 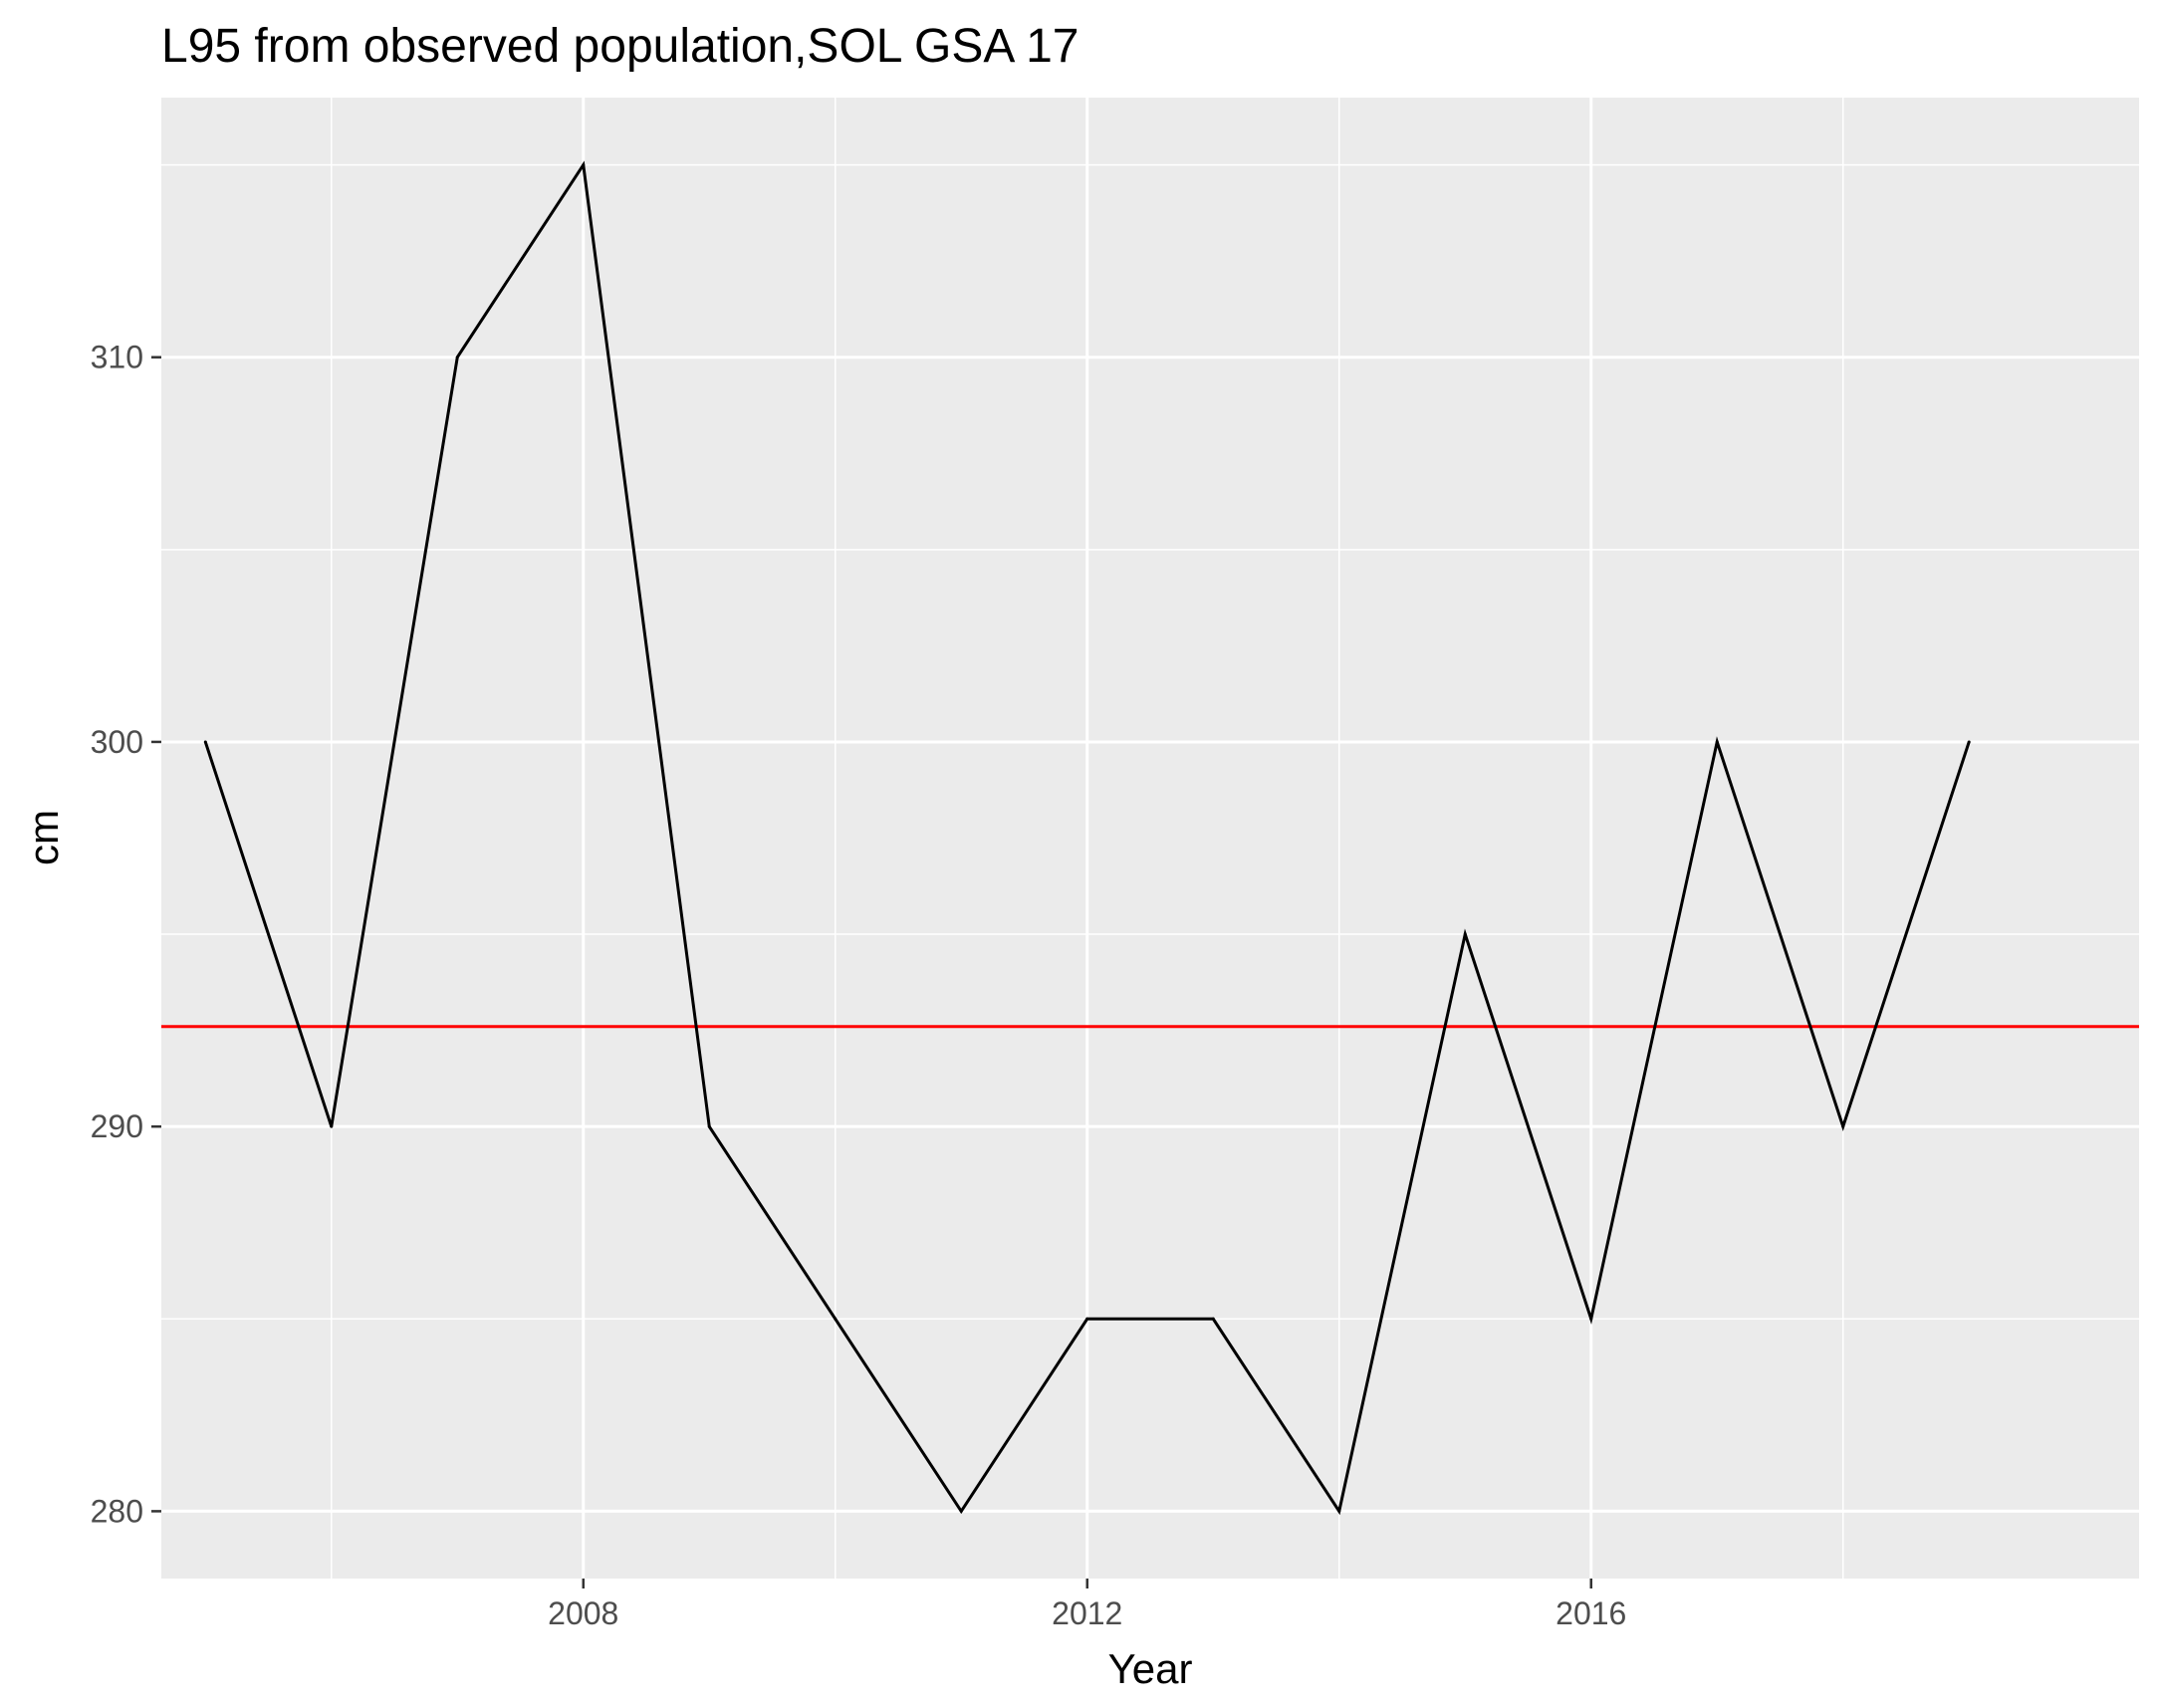 I want to click on chart-title: L95 from observed population,SOL GSA 17, so click(x=620, y=46).